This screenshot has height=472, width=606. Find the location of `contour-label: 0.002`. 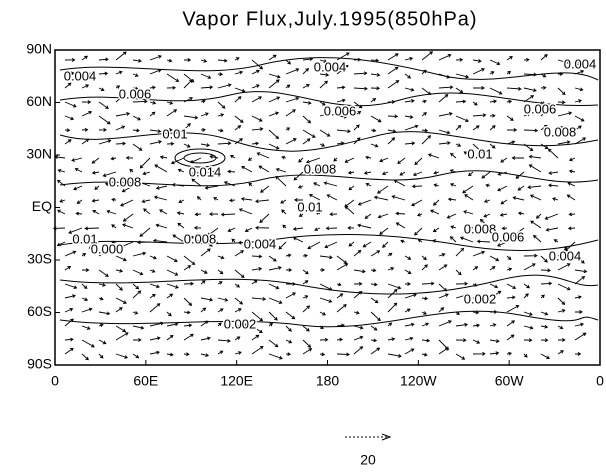

contour-label: 0.002 is located at coordinates (240, 323).